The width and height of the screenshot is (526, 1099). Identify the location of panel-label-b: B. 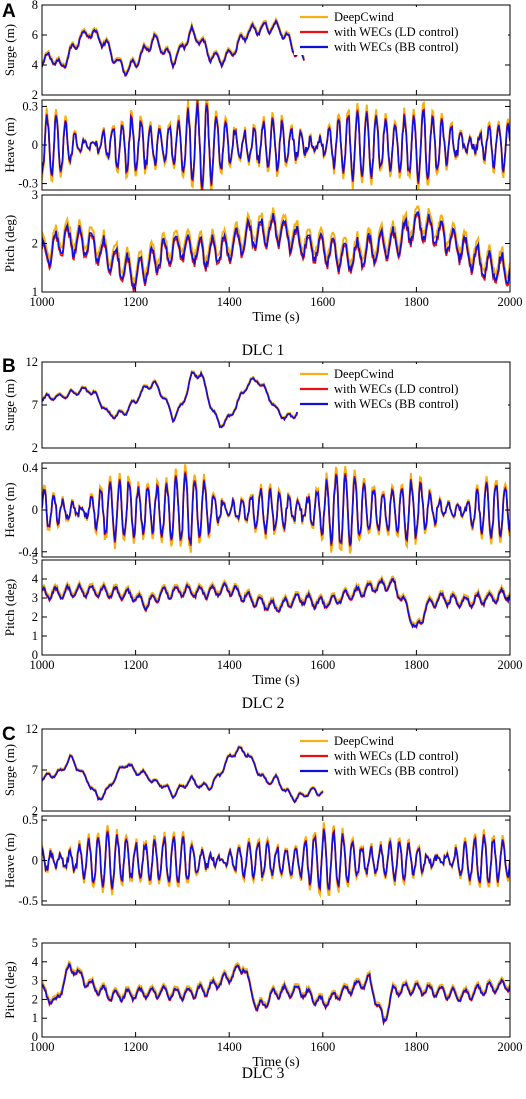
(9, 366).